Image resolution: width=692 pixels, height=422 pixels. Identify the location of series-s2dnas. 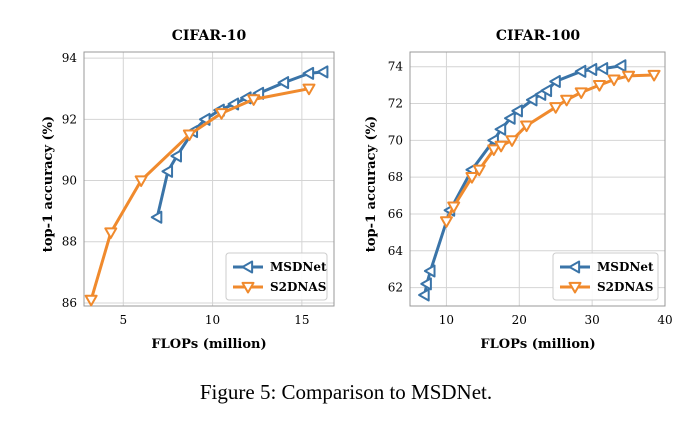
(550, 148).